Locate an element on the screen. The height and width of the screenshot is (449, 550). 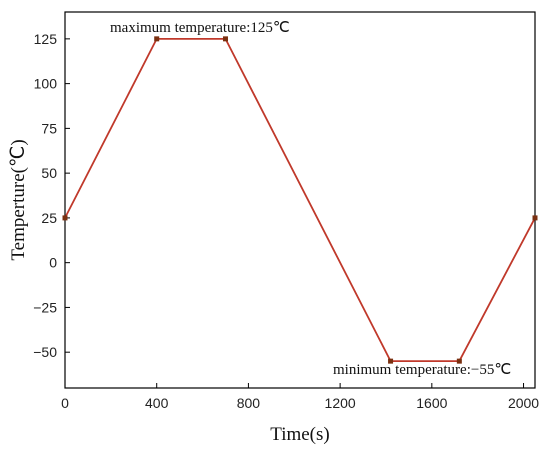
x-tick-label: 400 is located at coordinates (157, 403).